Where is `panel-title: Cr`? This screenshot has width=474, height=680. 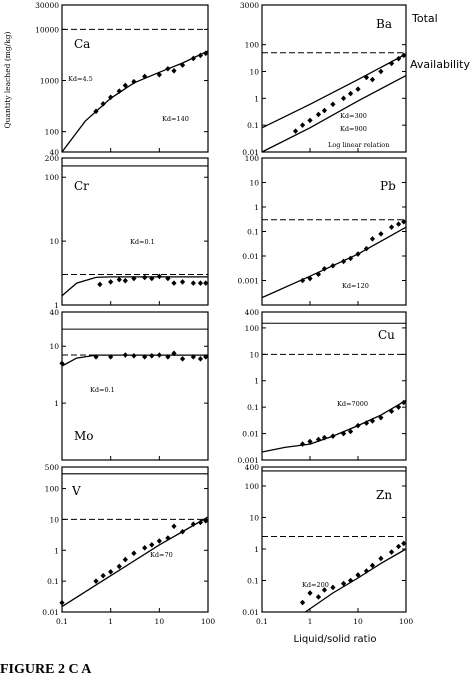
panel-title: Cr is located at coordinates (81, 186).